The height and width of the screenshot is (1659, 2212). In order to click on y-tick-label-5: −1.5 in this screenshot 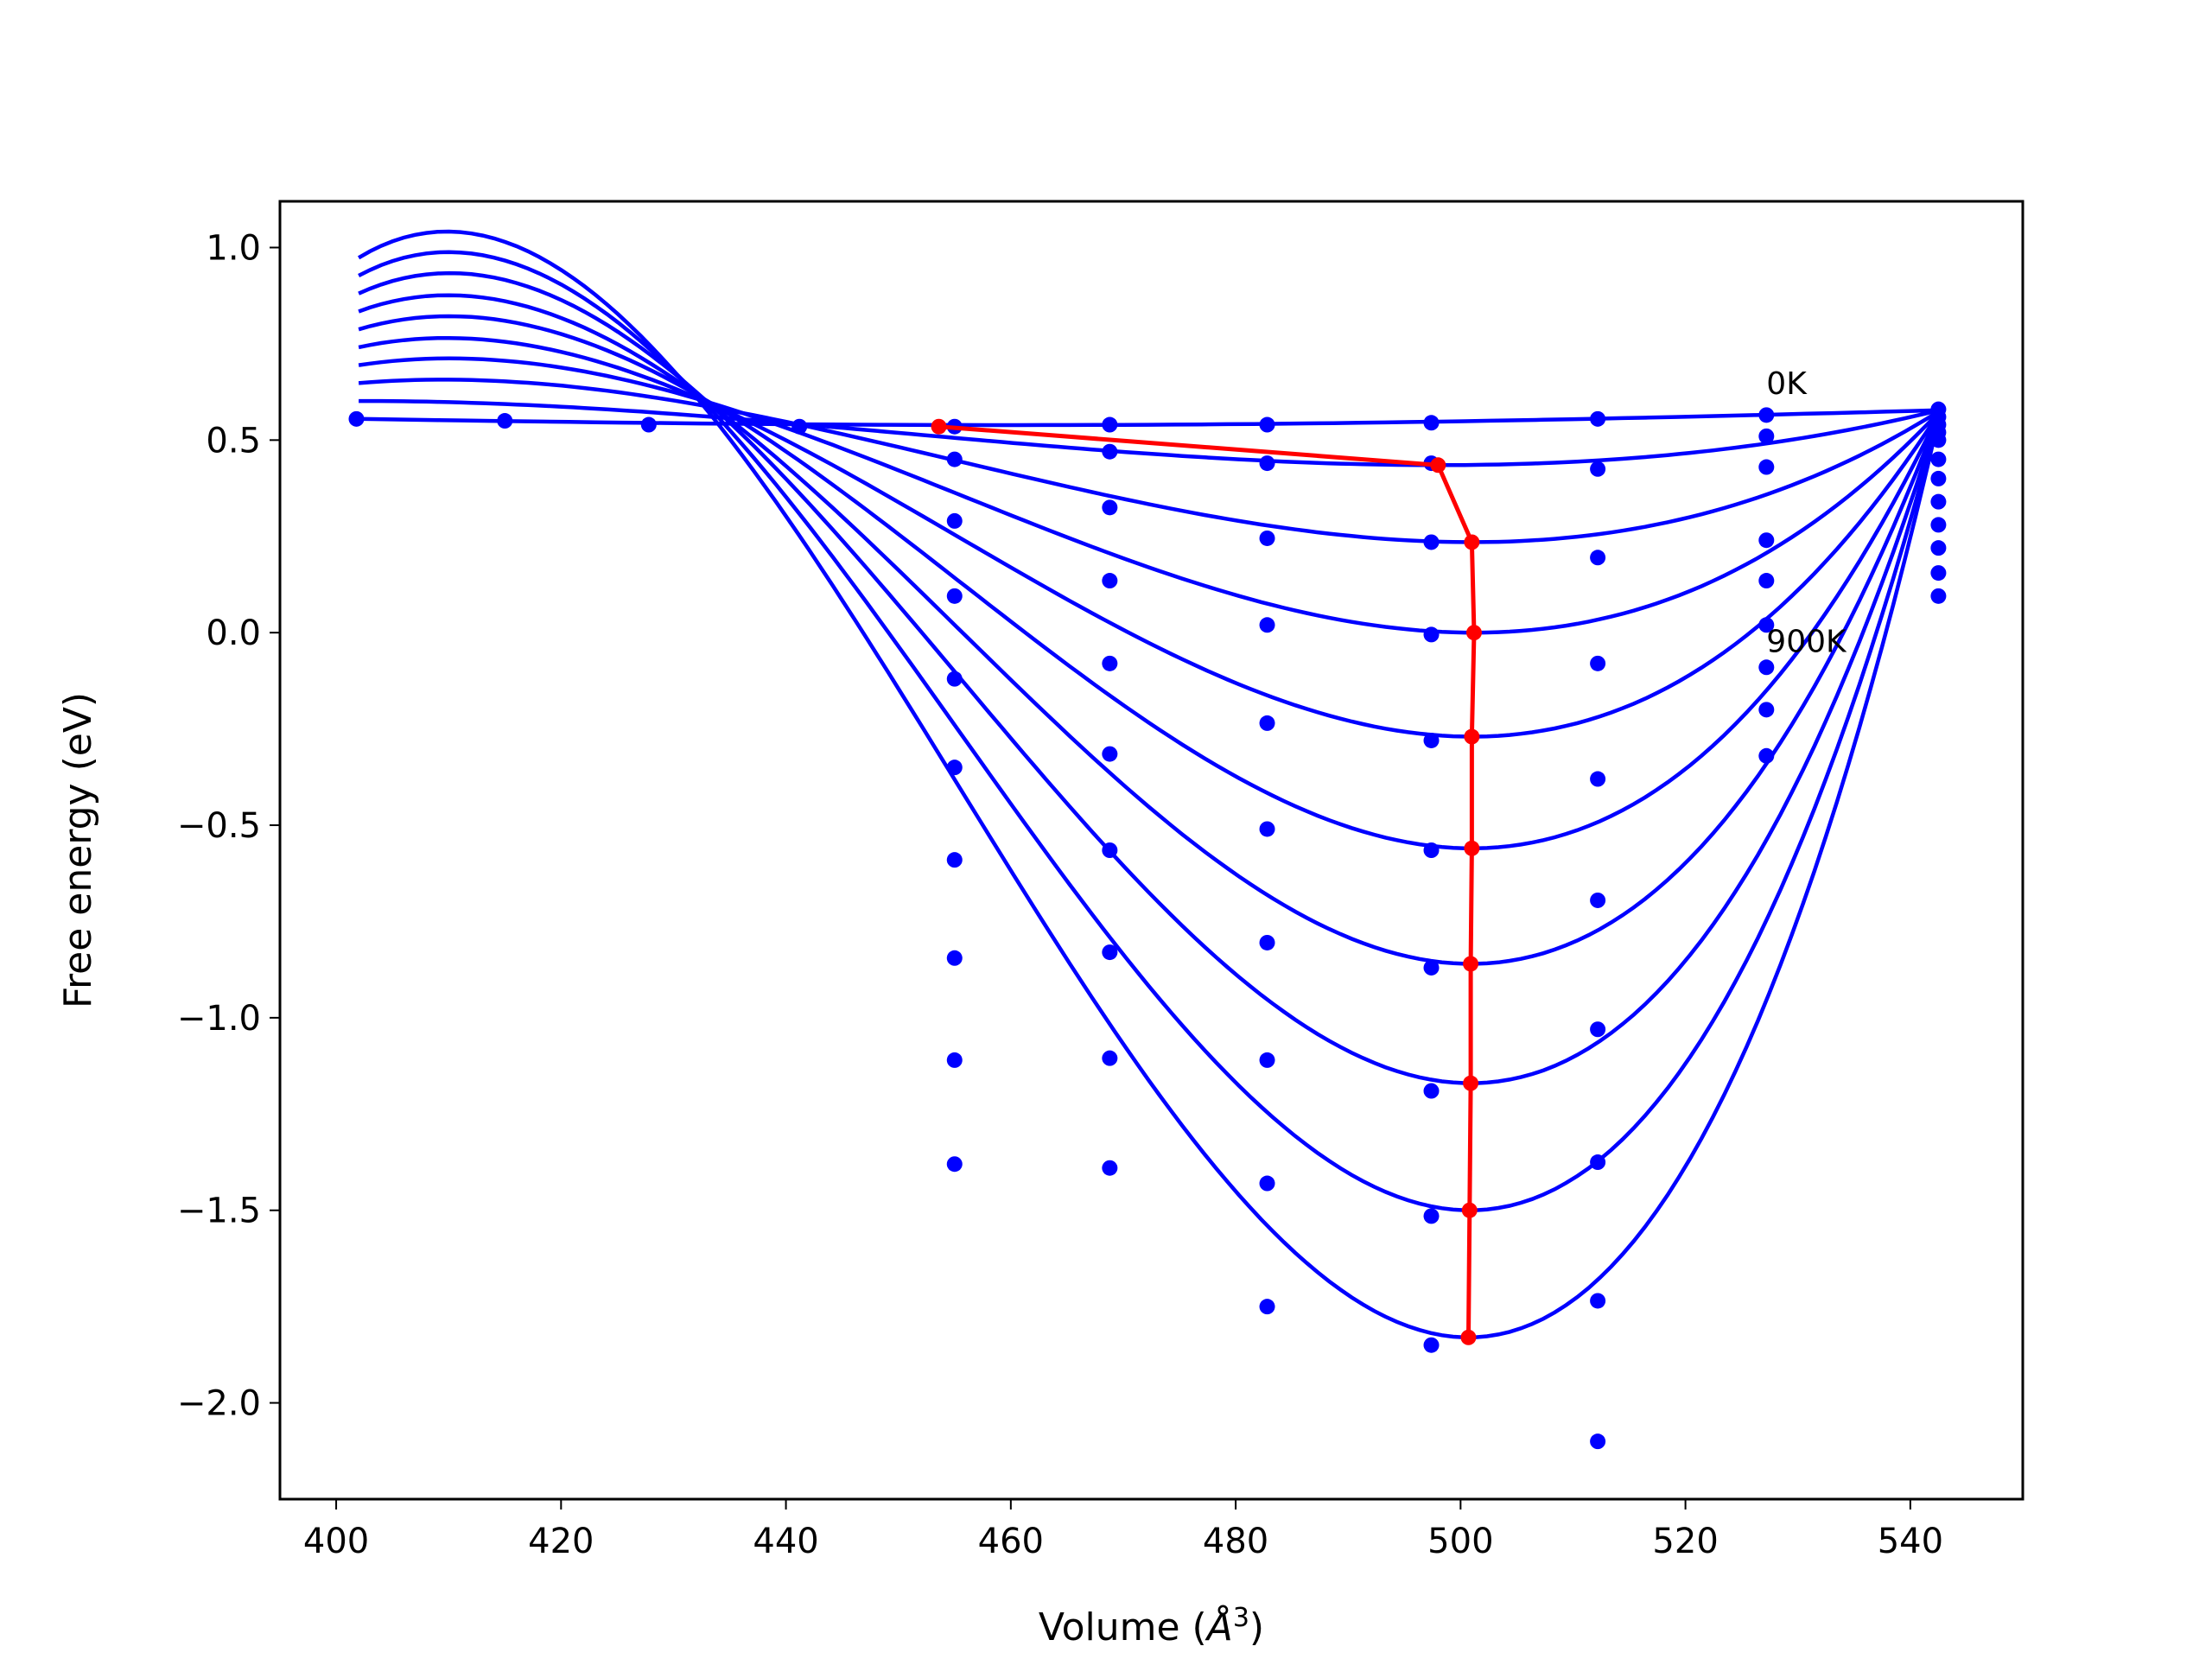, I will do `click(219, 1211)`.